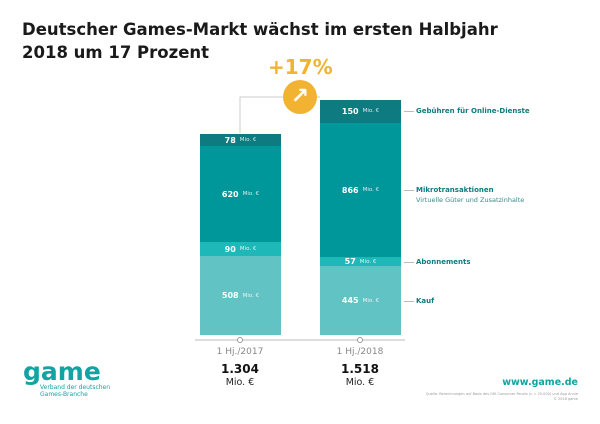 The width and height of the screenshot is (600, 424). What do you see at coordinates (75, 387) in the screenshot?
I see `logo-subtitle: Verband der deutschen` at bounding box center [75, 387].